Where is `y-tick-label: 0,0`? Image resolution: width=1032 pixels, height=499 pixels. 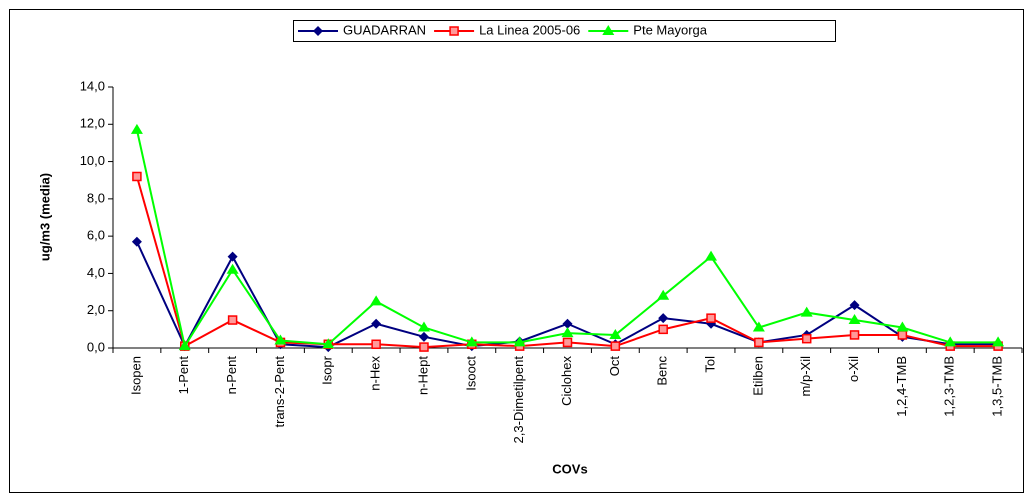 y-tick-label: 0,0 is located at coordinates (96, 346).